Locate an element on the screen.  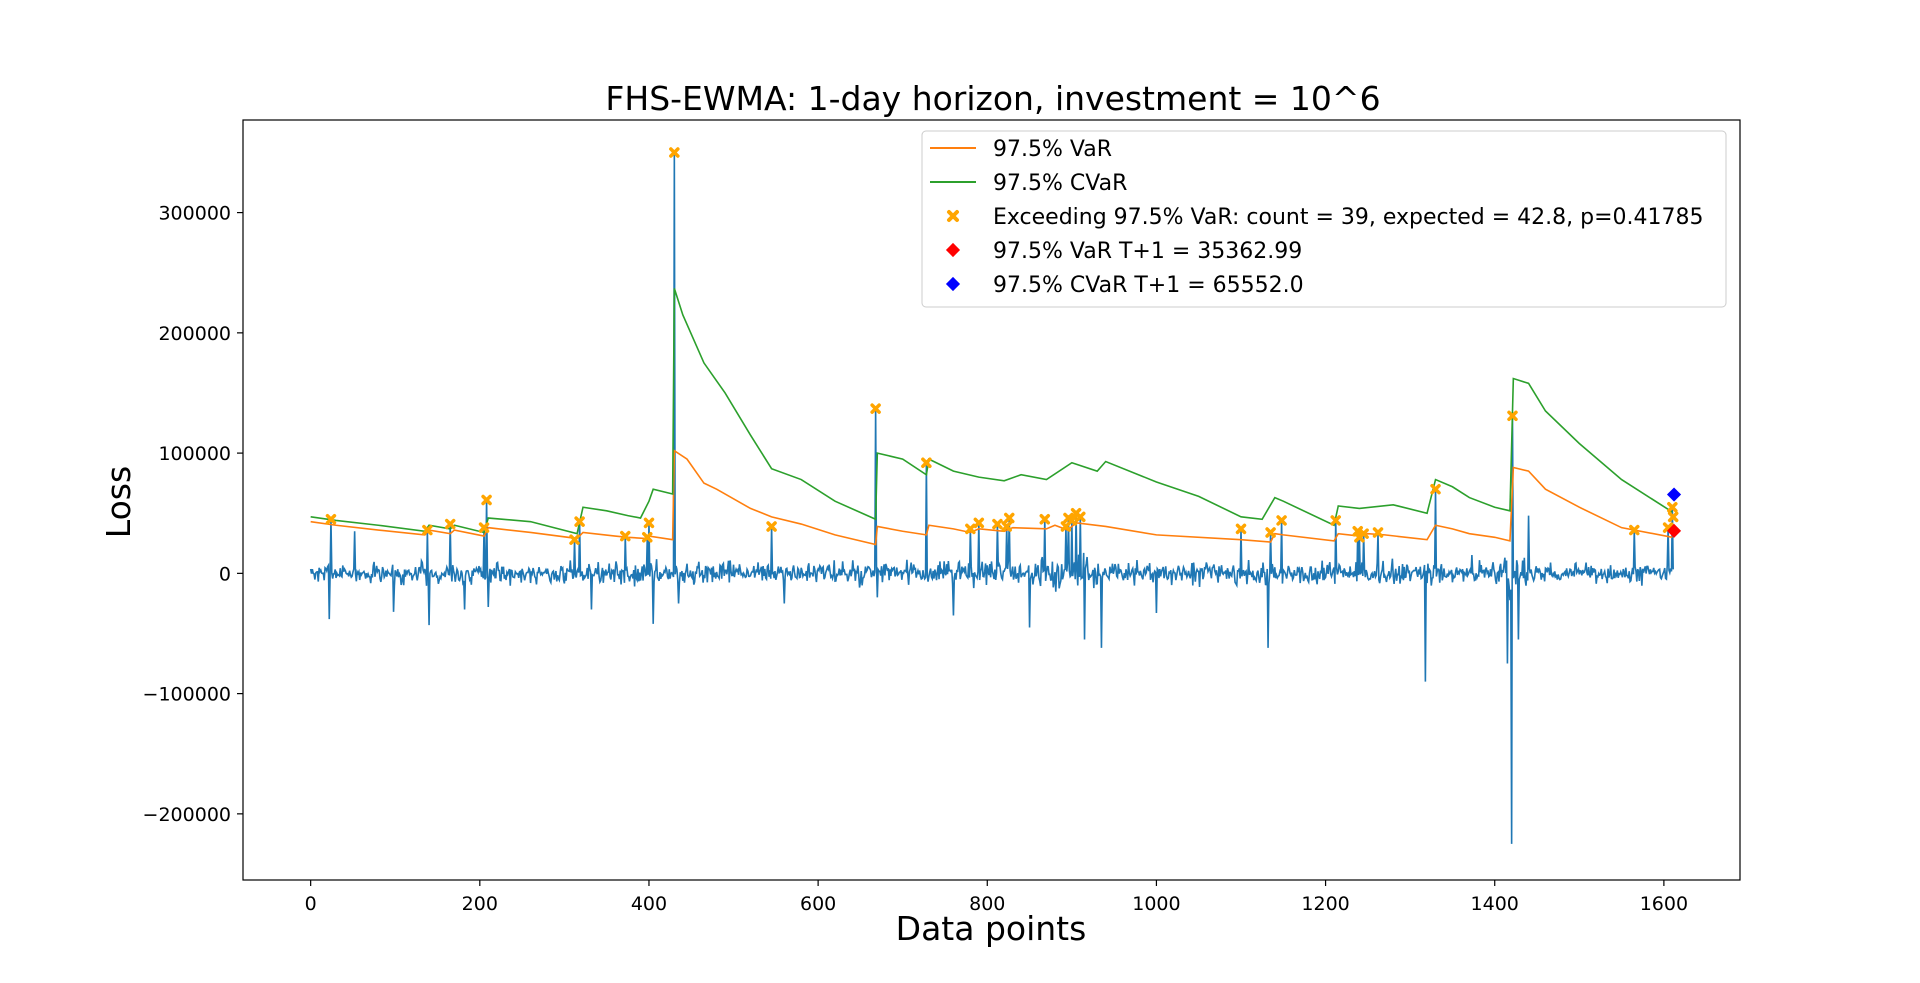
legend-swatch-cvar-t1 is located at coordinates (953, 284).